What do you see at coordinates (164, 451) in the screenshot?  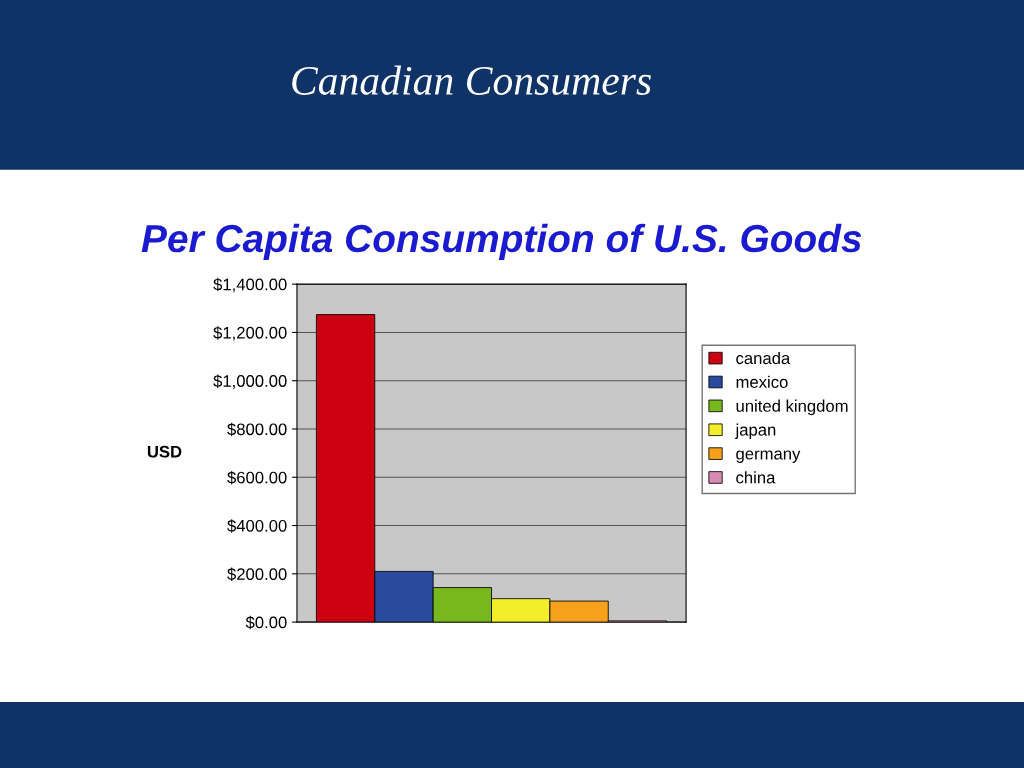 I see `y-axis-title: USD` at bounding box center [164, 451].